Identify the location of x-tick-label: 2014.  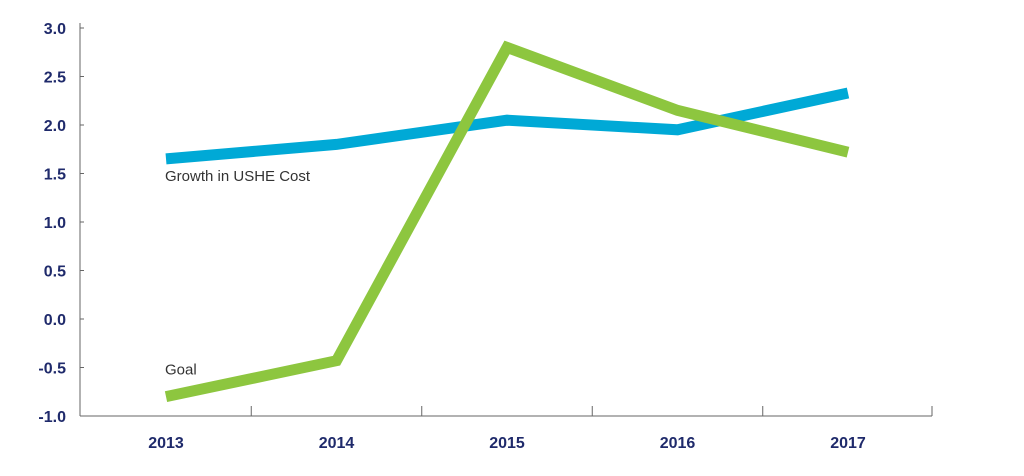
(337, 443).